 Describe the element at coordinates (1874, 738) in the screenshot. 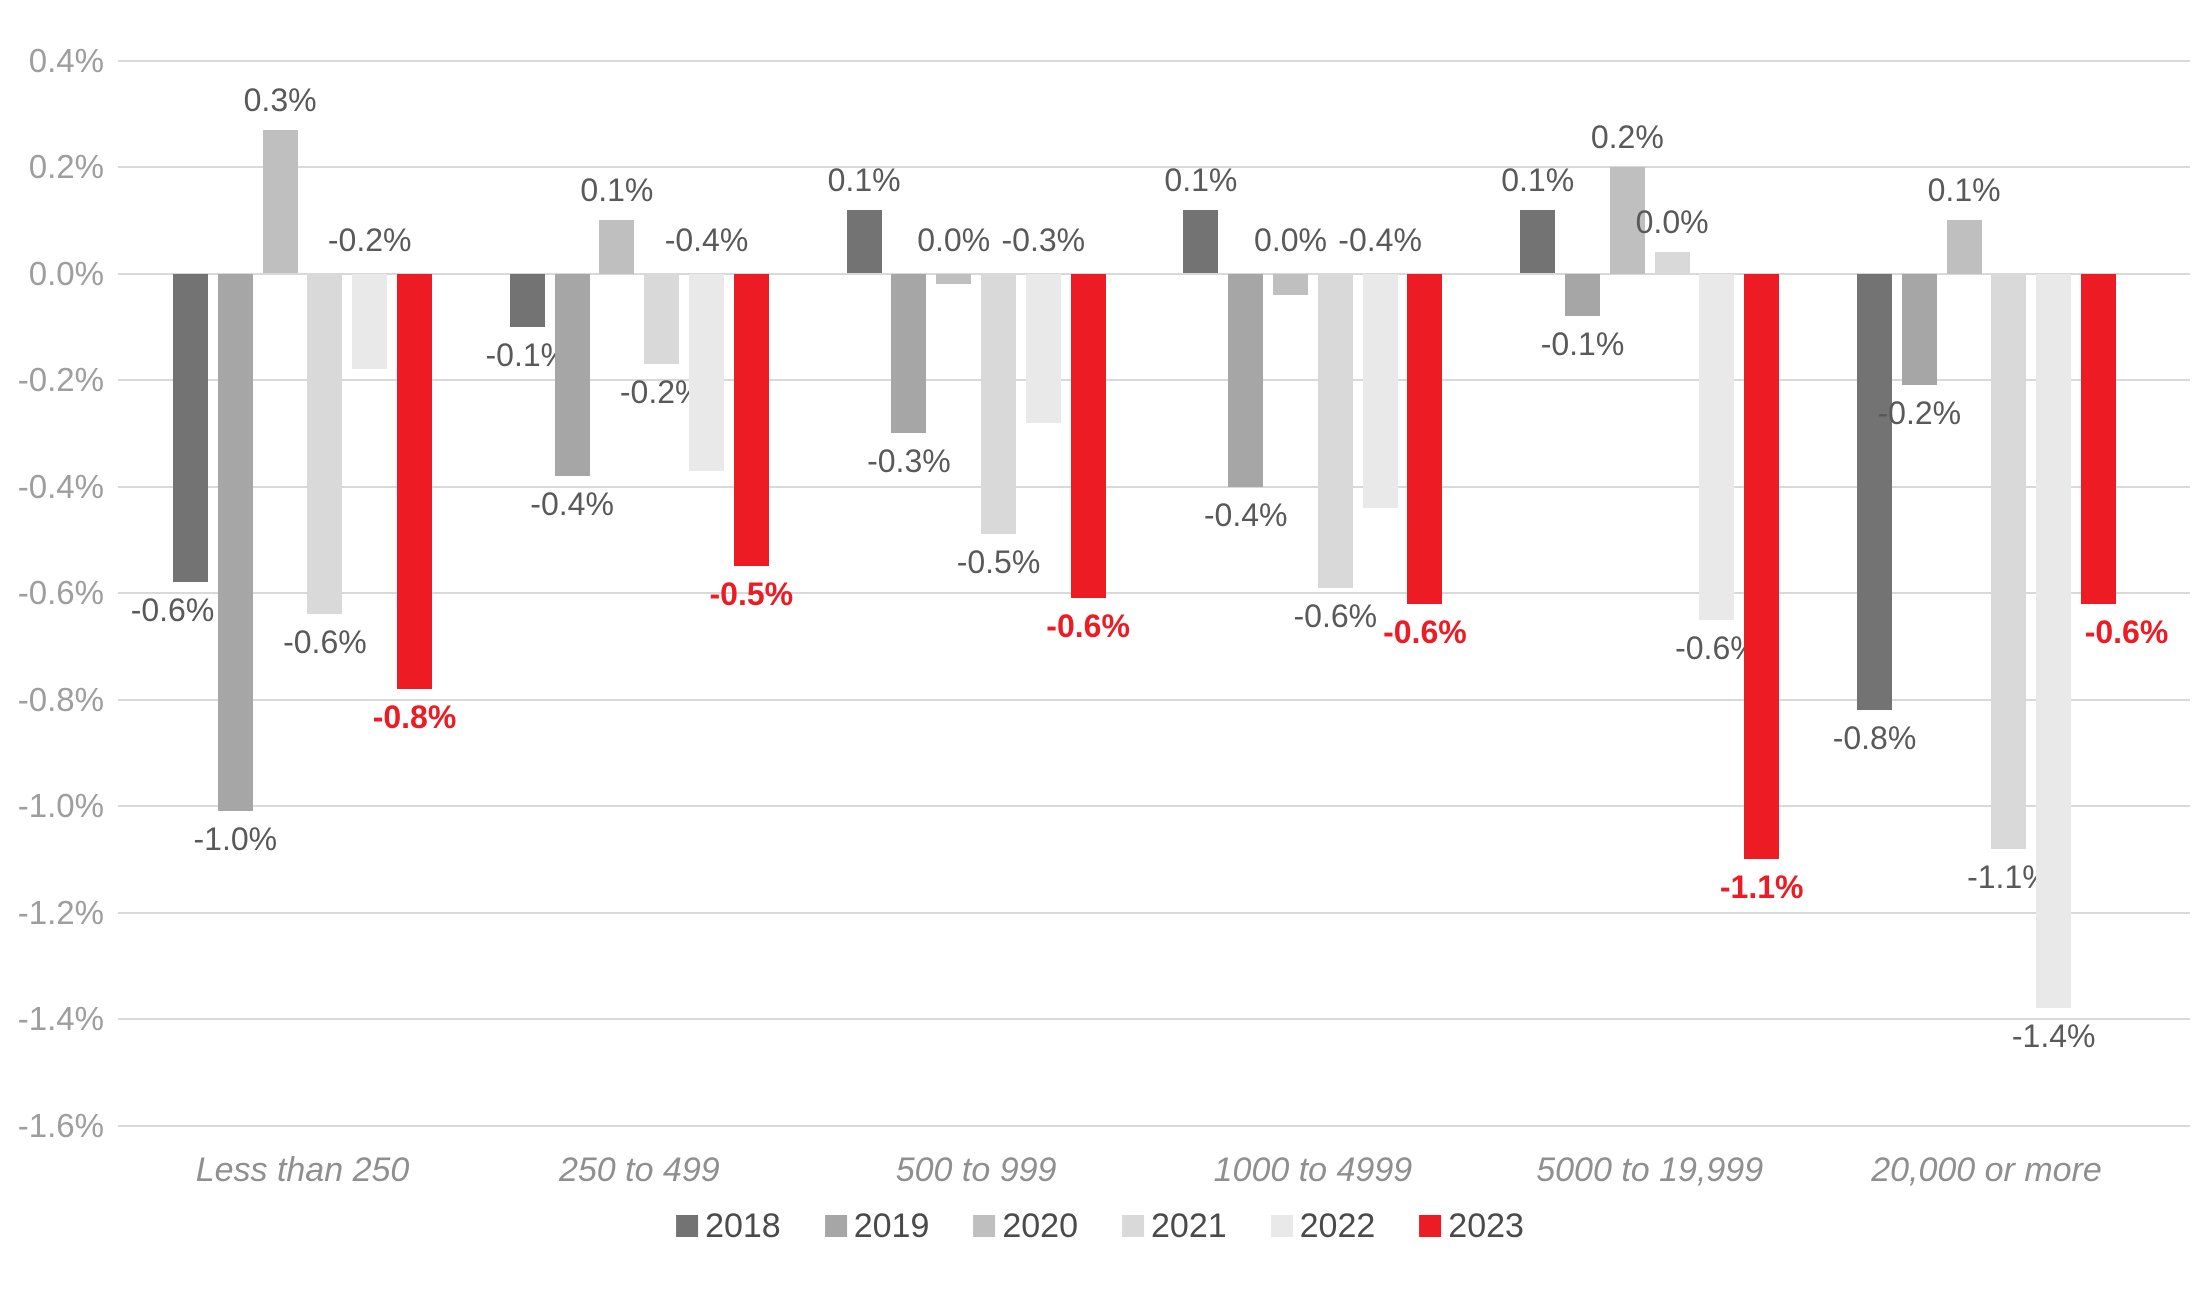

I see `data-label-2018-6: -0.8%` at that location.